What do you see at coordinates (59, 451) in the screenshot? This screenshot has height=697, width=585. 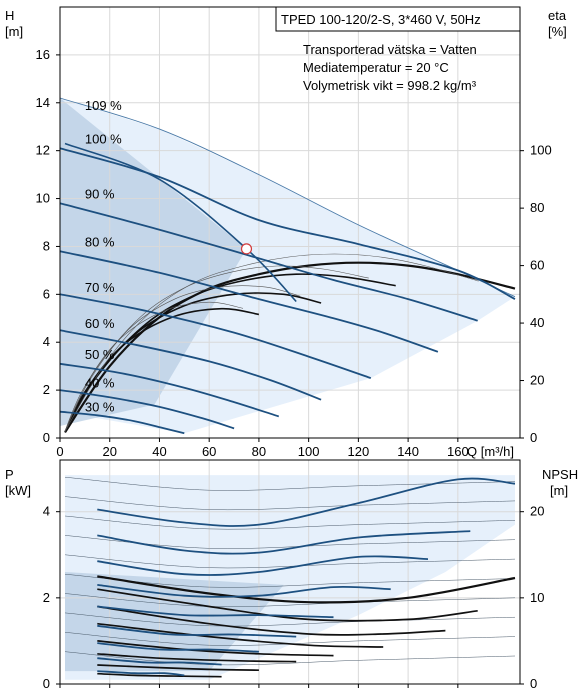 I see `x-tick-label: 0` at bounding box center [59, 451].